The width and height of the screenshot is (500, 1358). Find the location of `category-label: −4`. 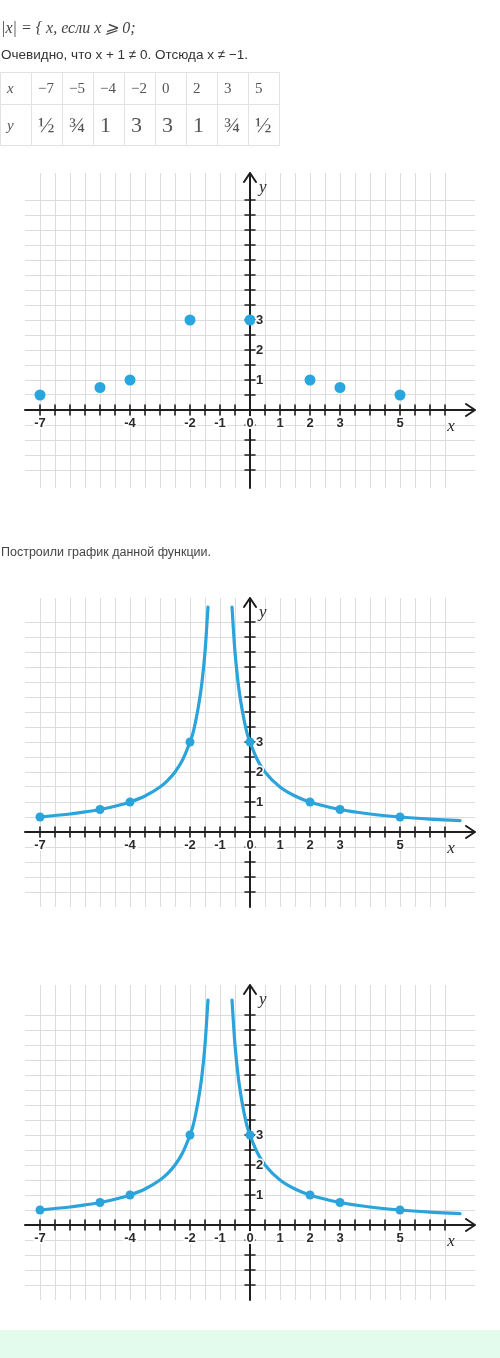

category-label: −4 is located at coordinates (109, 88).